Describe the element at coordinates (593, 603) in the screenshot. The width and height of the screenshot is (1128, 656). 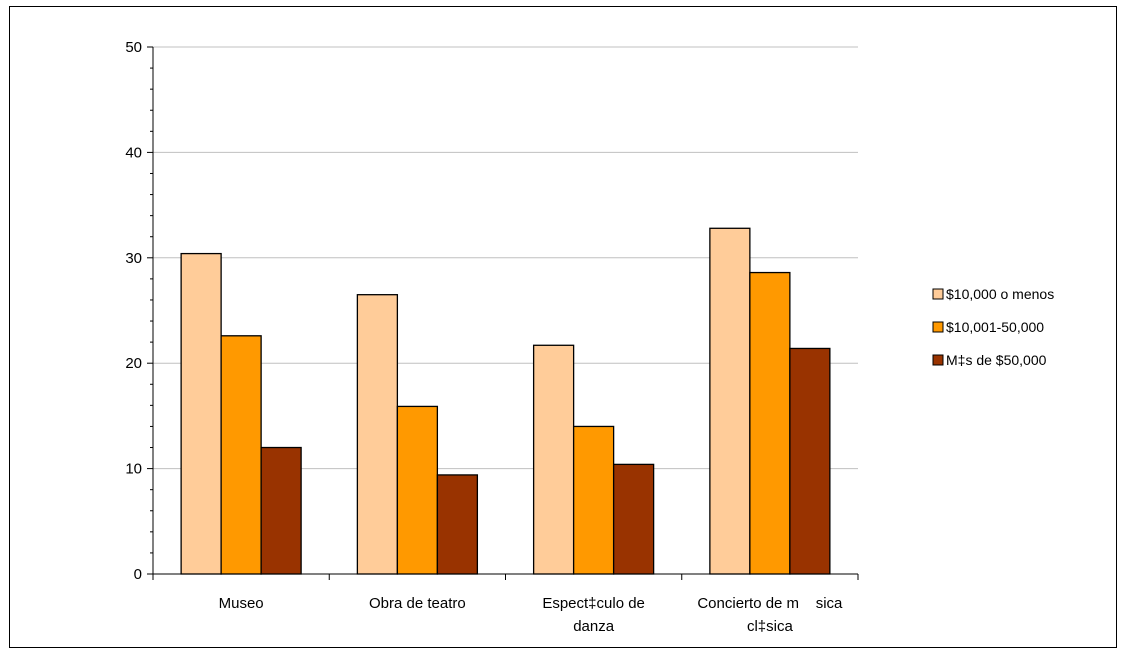
I see `x-tick-label: Espect‡culo de` at that location.